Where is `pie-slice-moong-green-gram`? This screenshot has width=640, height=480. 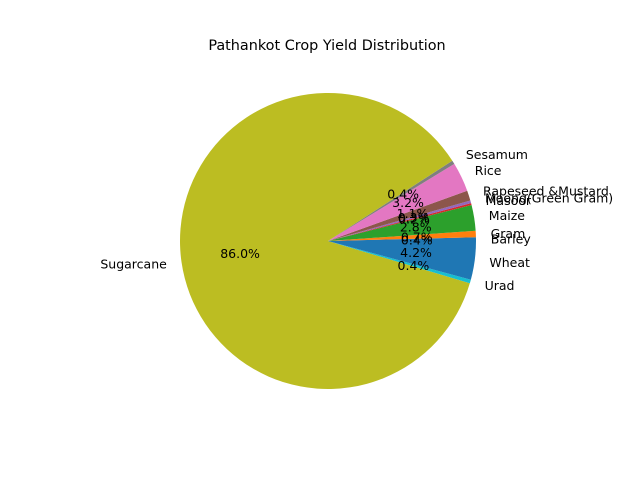 pie-slice-moong-green-gram is located at coordinates (400, 220).